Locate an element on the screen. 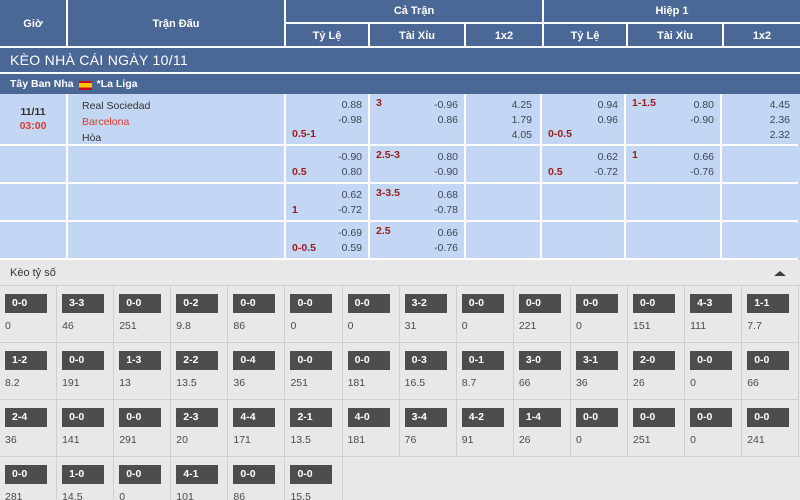 Image resolution: width=800 pixels, height=500 pixels. score-cell: 0-3 16.5 is located at coordinates (428, 371).